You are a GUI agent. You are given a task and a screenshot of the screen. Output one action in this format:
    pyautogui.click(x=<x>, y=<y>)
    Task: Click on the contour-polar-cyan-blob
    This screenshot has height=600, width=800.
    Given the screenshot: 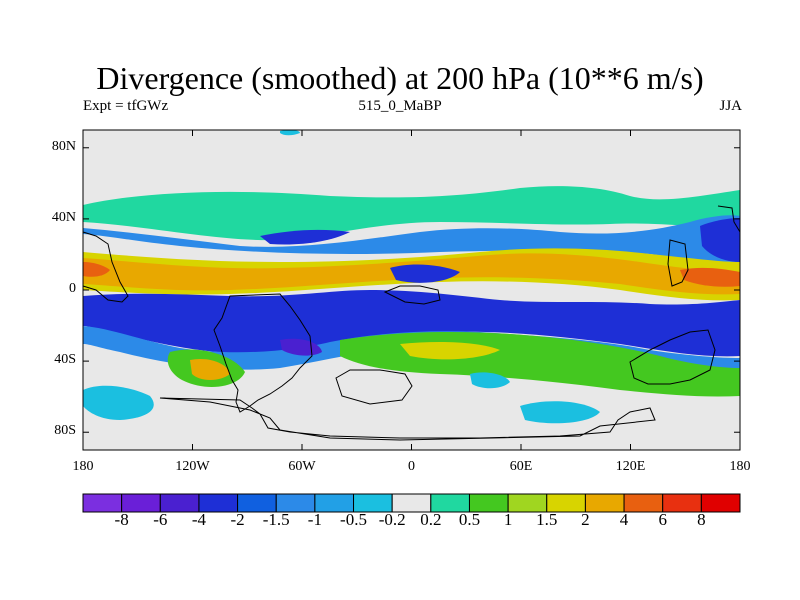 What is the action you would take?
    pyautogui.click(x=290, y=133)
    